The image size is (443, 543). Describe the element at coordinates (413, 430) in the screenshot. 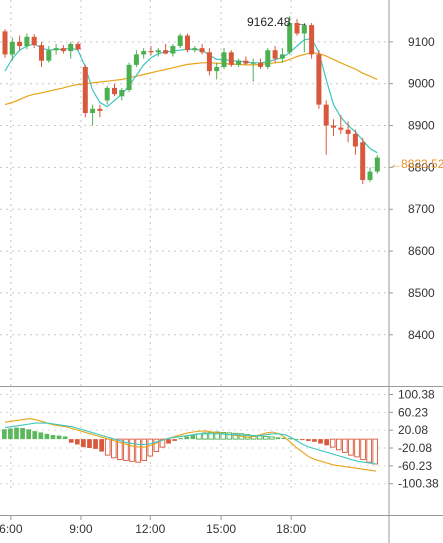

I see `osc-tick-label: 20.08` at that location.